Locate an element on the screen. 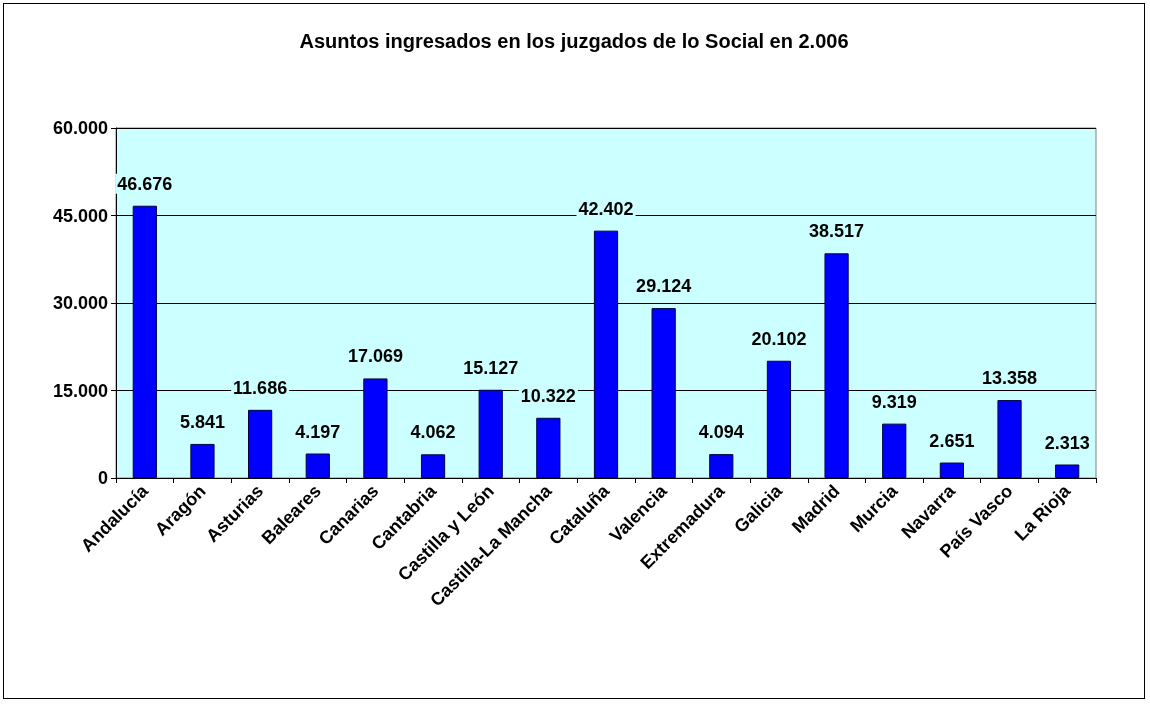 The image size is (1150, 704). y-tick-label: 30.000 is located at coordinates (80, 303).